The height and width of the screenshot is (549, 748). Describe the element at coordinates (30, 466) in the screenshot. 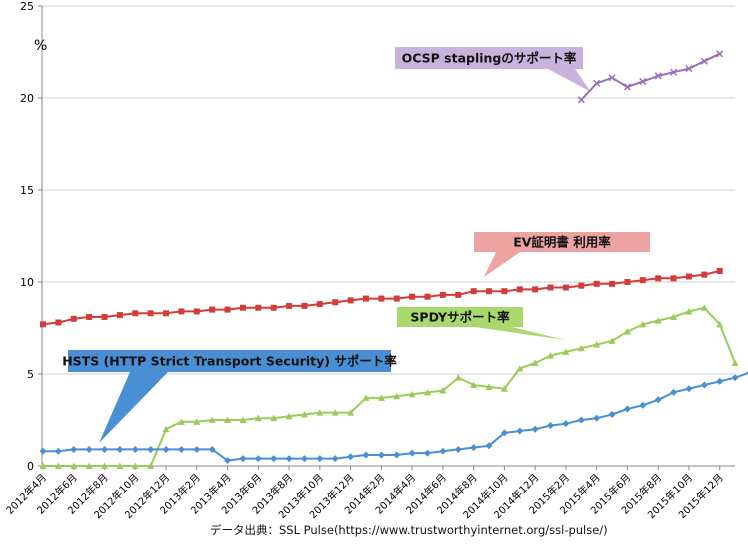

I see `y-tick-label: 0` at that location.